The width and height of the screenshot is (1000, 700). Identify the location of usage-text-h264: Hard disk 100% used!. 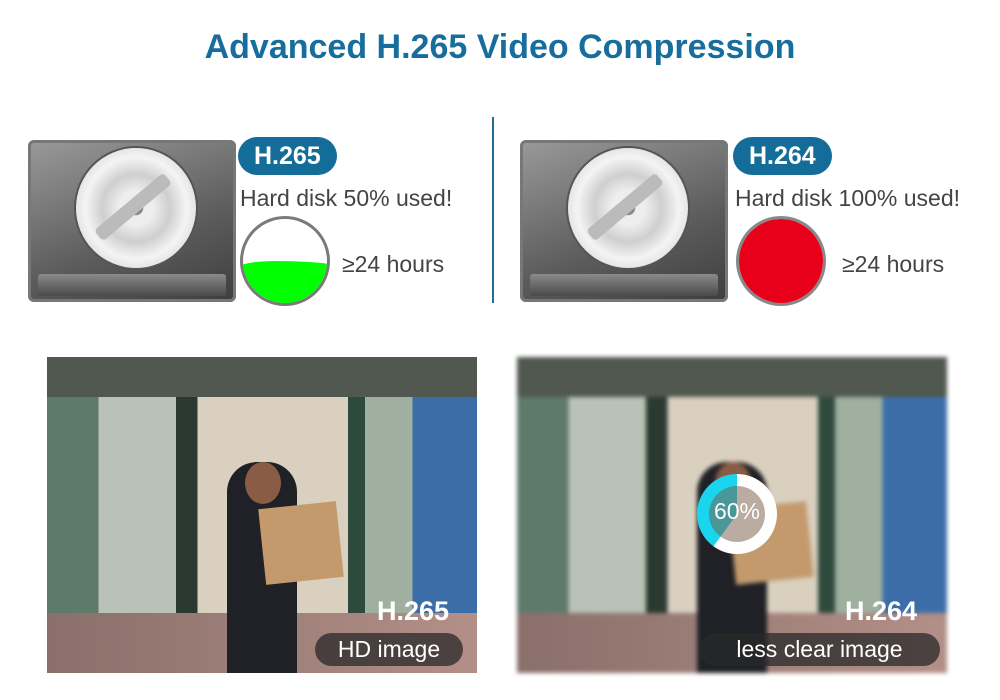
(848, 198).